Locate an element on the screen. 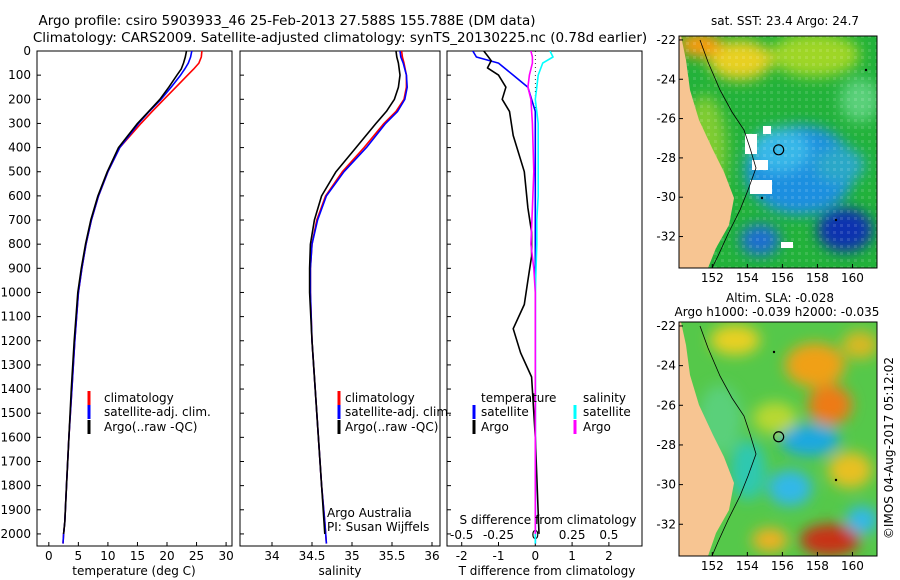 The image size is (900, 580). x-tick-label: 1 is located at coordinates (572, 556).